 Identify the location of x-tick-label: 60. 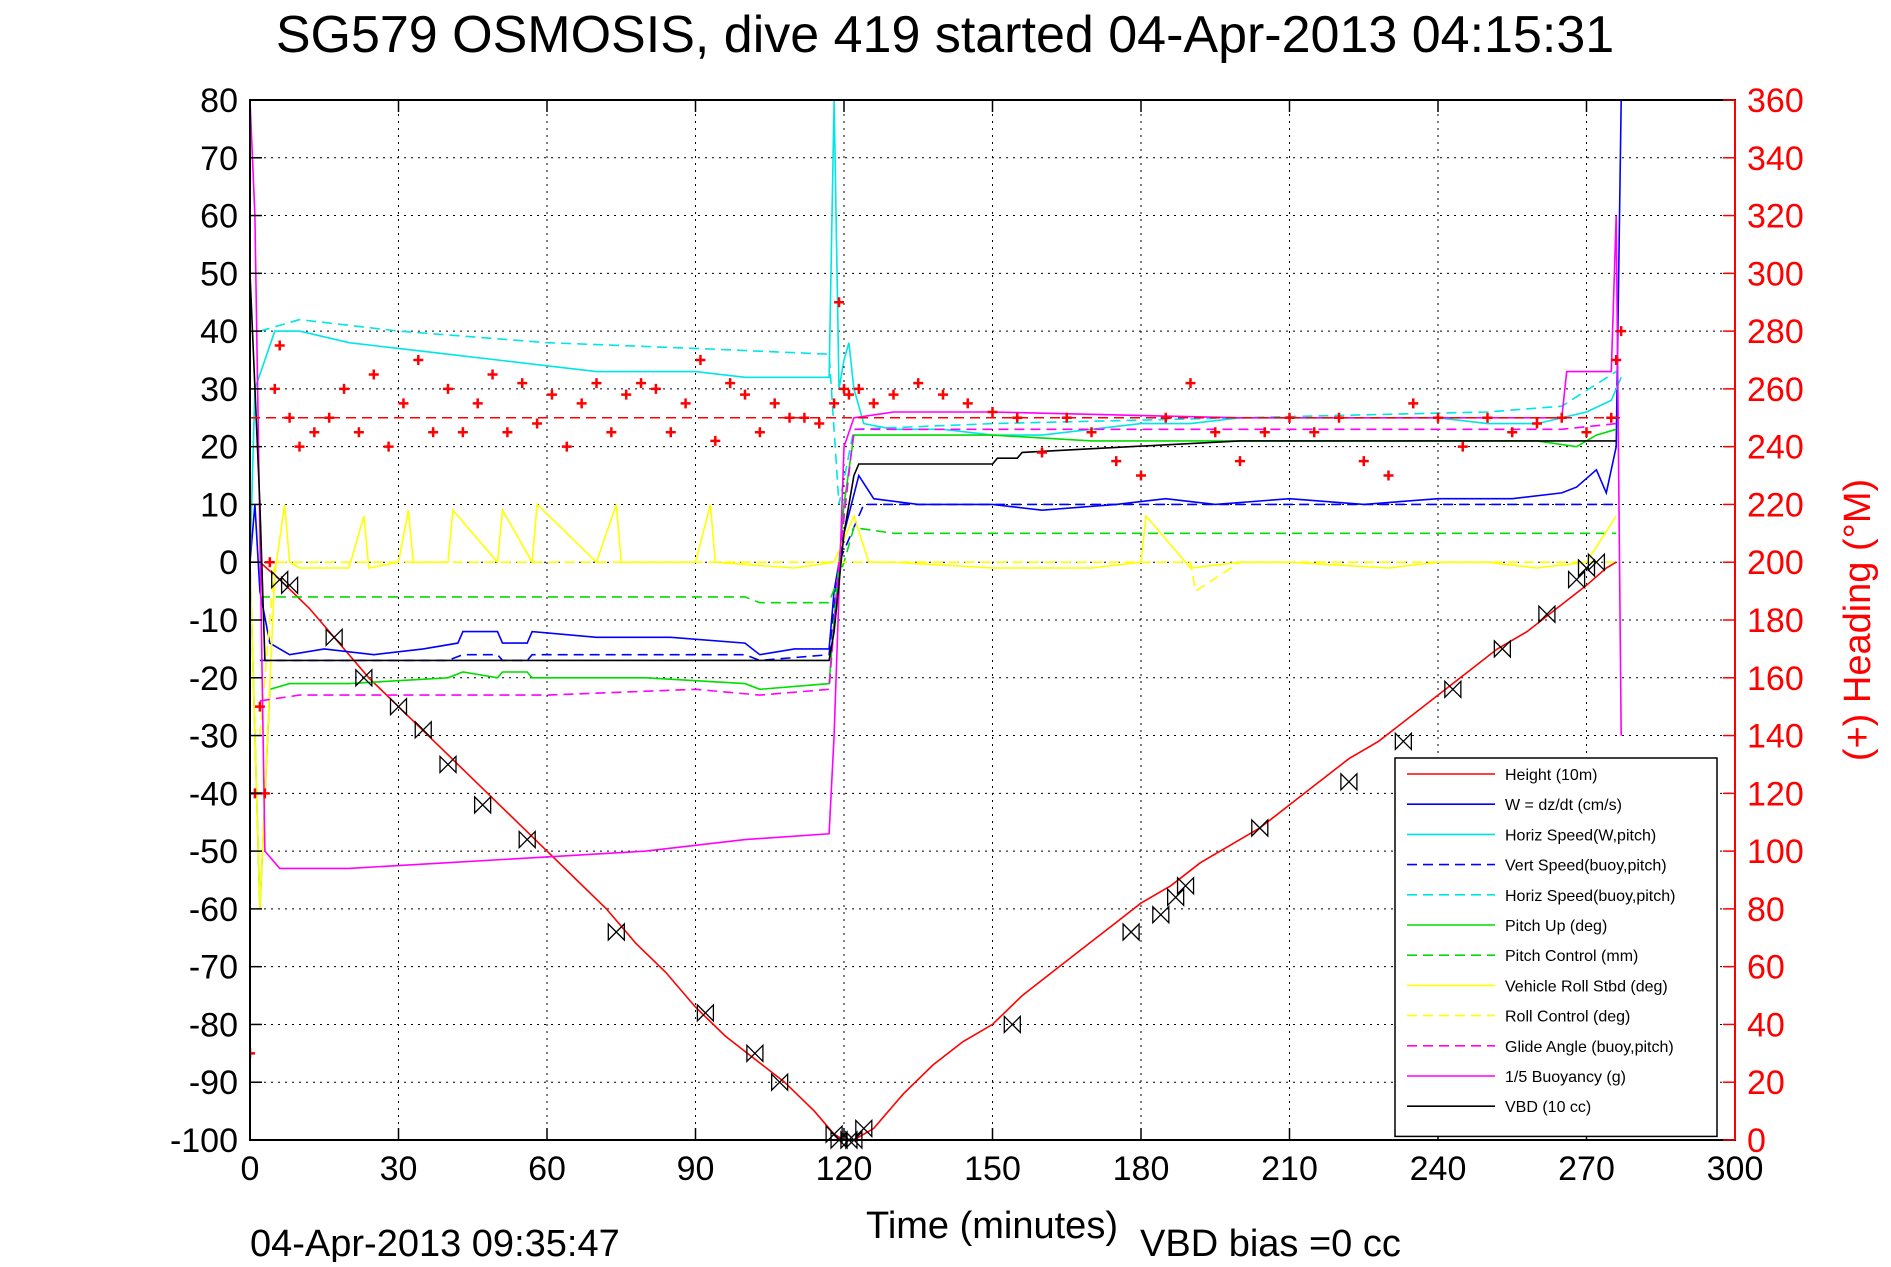
(547, 1169).